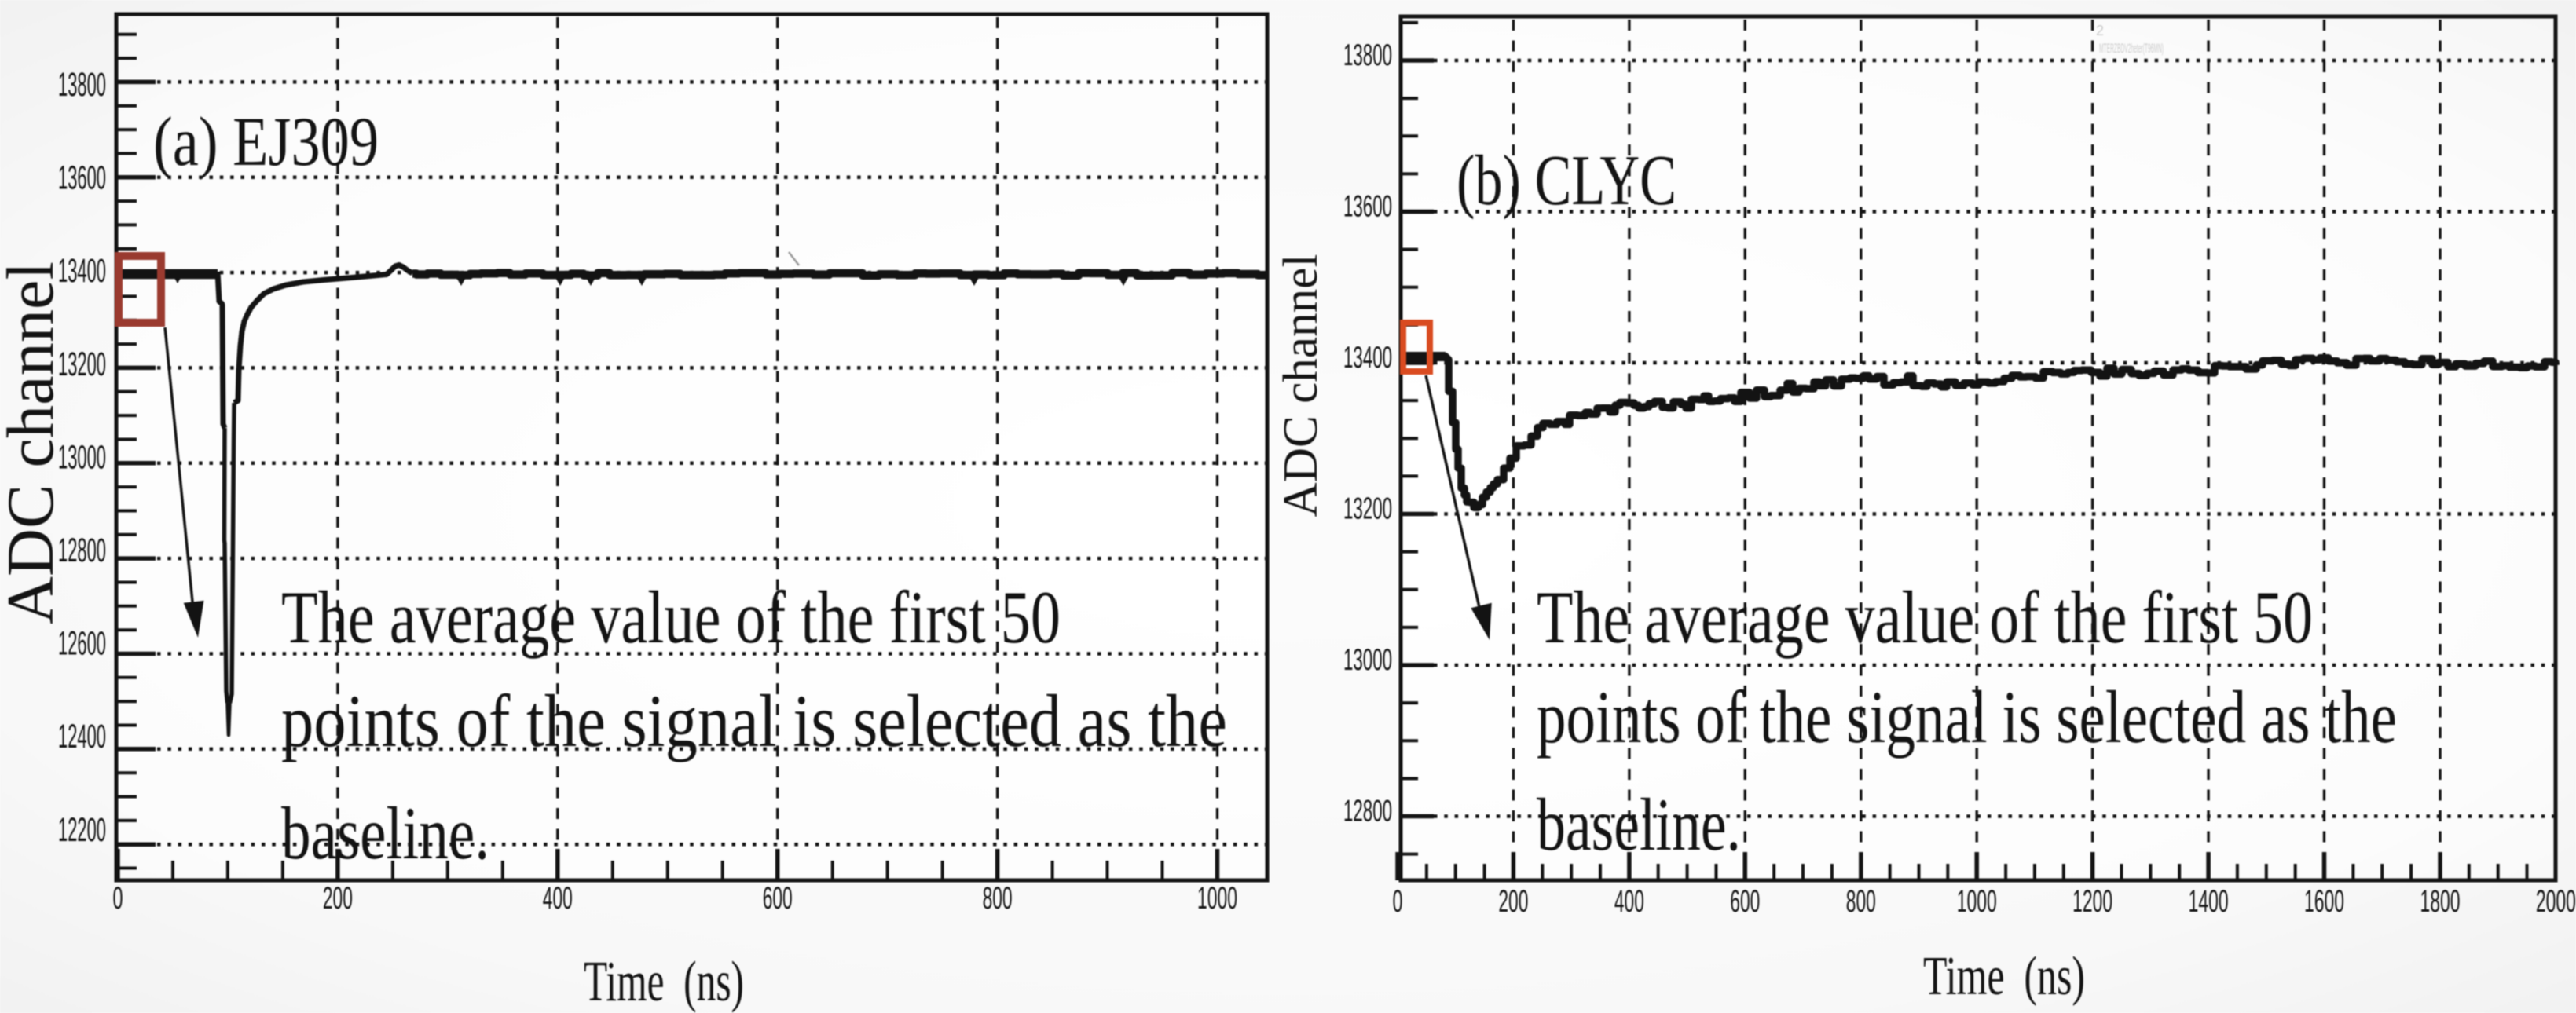 Image resolution: width=2576 pixels, height=1013 pixels. I want to click on svg-text: (b) CLYC, so click(1566, 180).